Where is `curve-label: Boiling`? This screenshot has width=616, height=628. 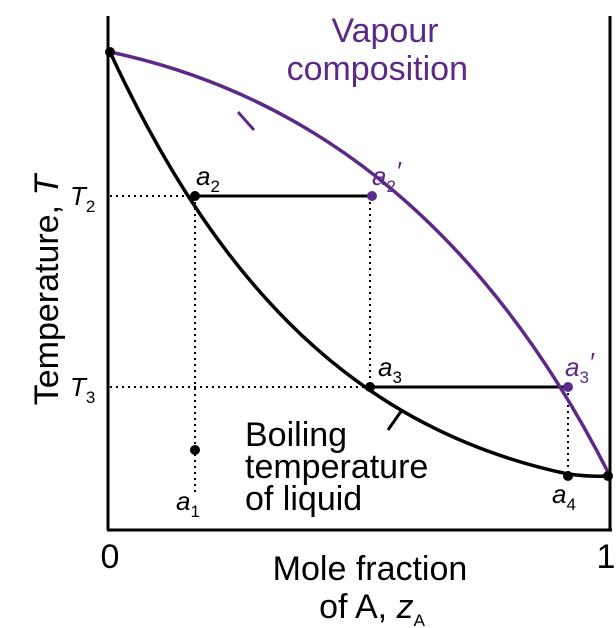 curve-label: Boiling is located at coordinates (296, 435).